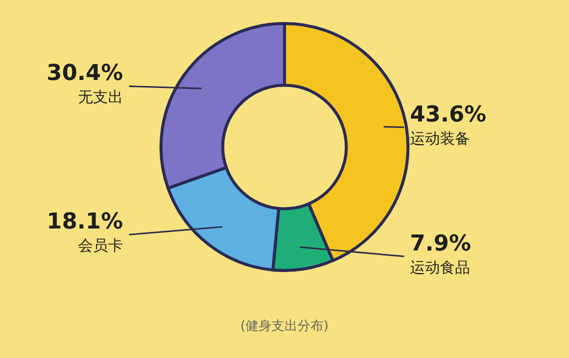 This screenshot has width=569, height=358. I want to click on slice-label: 运动装备, so click(440, 138).